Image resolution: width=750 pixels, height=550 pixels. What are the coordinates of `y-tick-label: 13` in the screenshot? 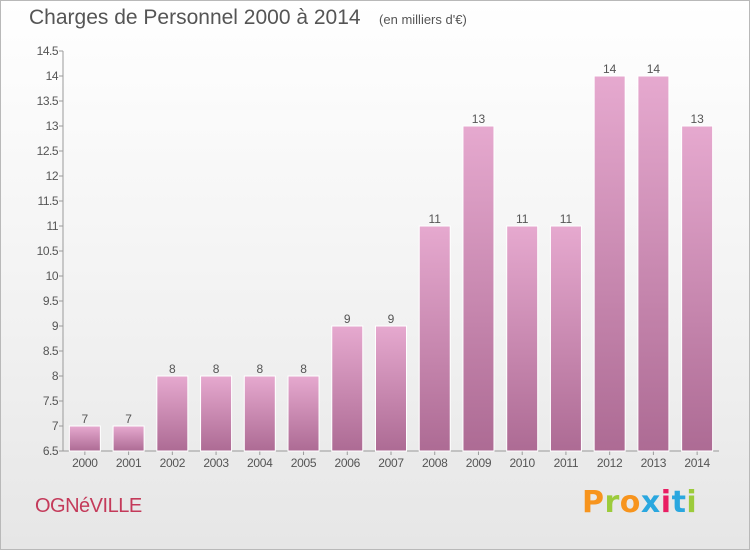 It's located at (52, 126).